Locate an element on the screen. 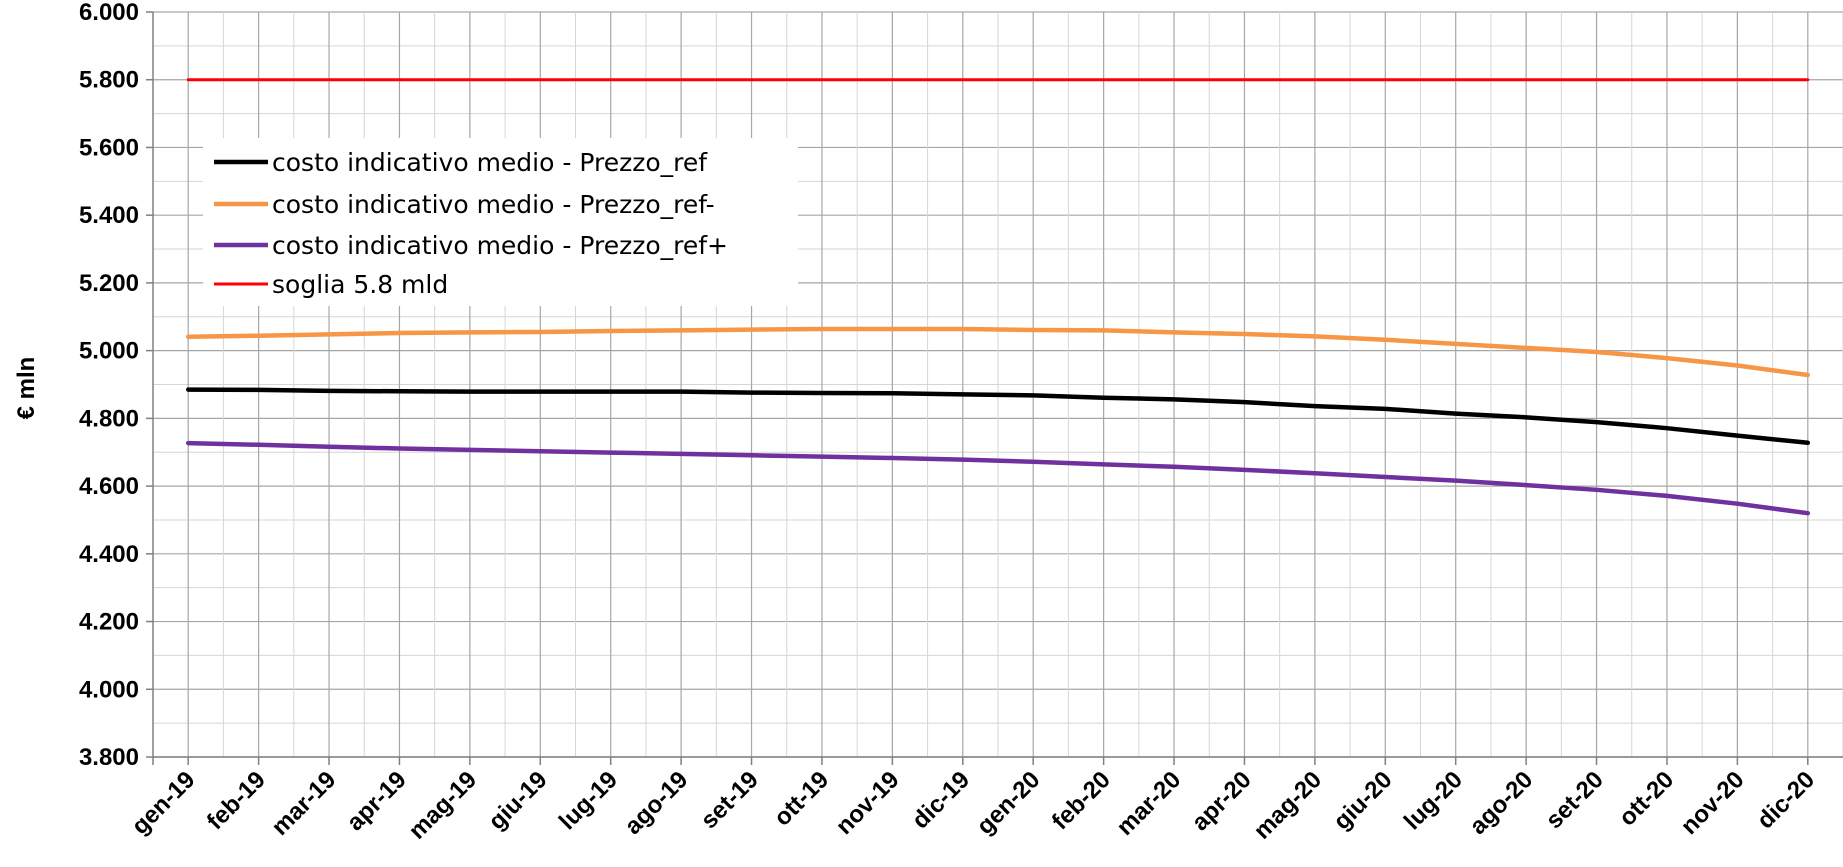  x-tick-label: ago-20 is located at coordinates (1502, 803).